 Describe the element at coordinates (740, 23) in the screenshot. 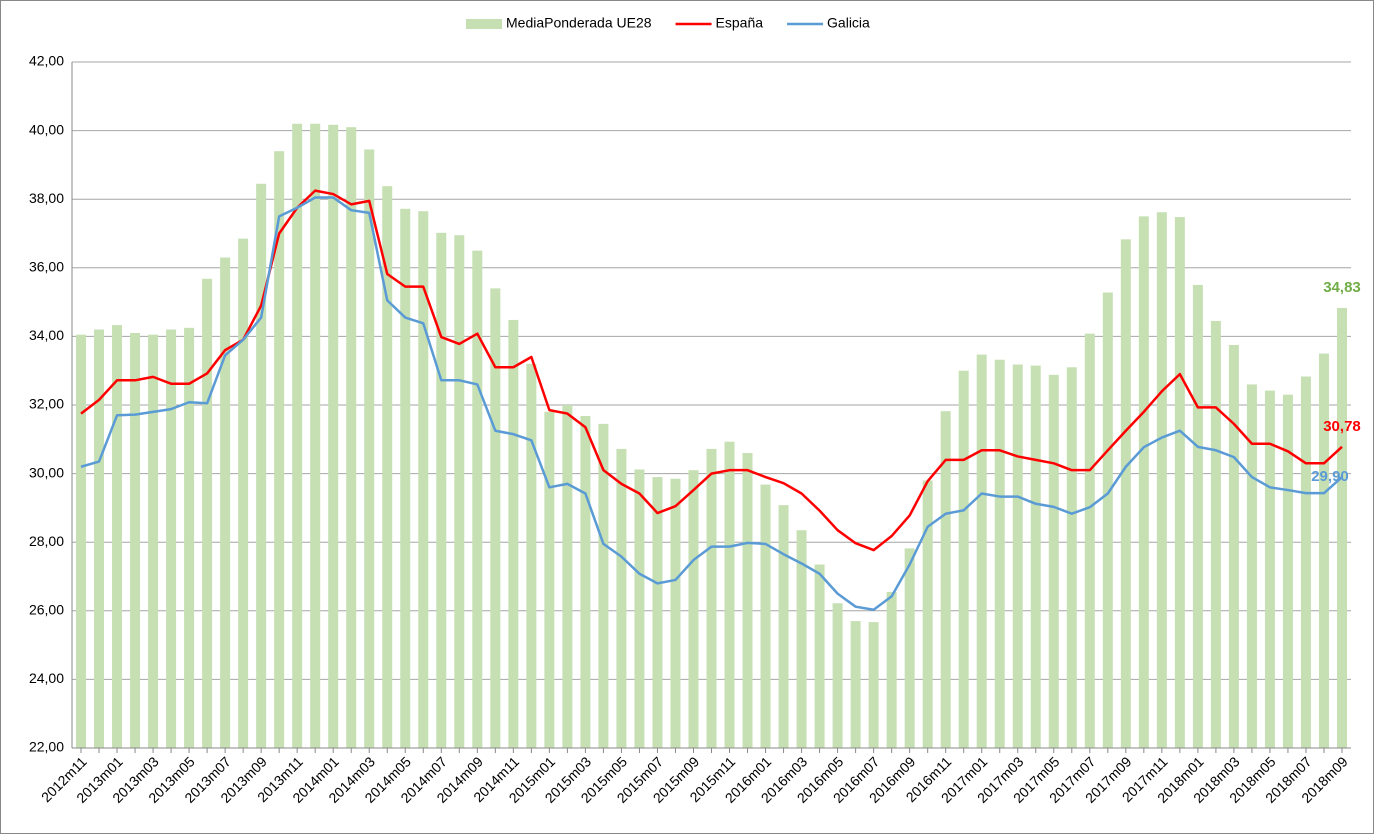

I see `legend-label: España` at that location.